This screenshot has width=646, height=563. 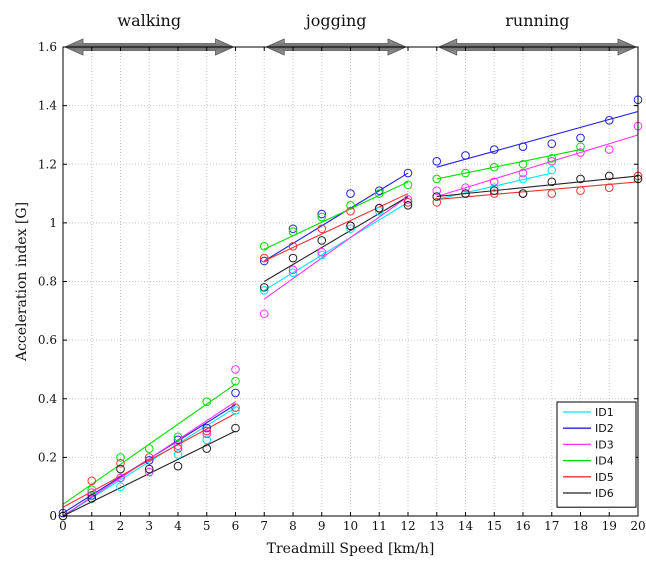 What do you see at coordinates (551, 526) in the screenshot?
I see `x-tick-label: 17` at bounding box center [551, 526].